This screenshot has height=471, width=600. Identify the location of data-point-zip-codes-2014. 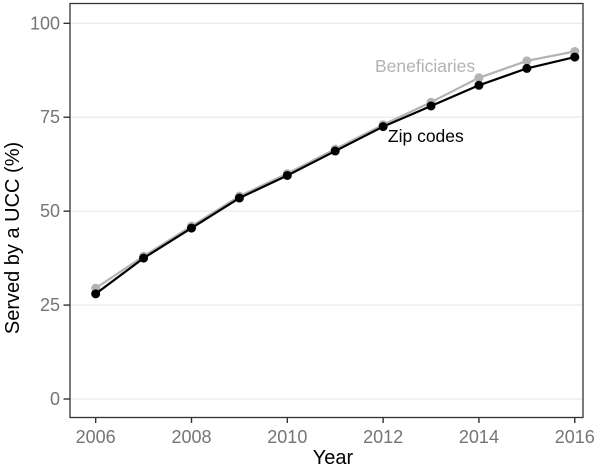
(479, 85).